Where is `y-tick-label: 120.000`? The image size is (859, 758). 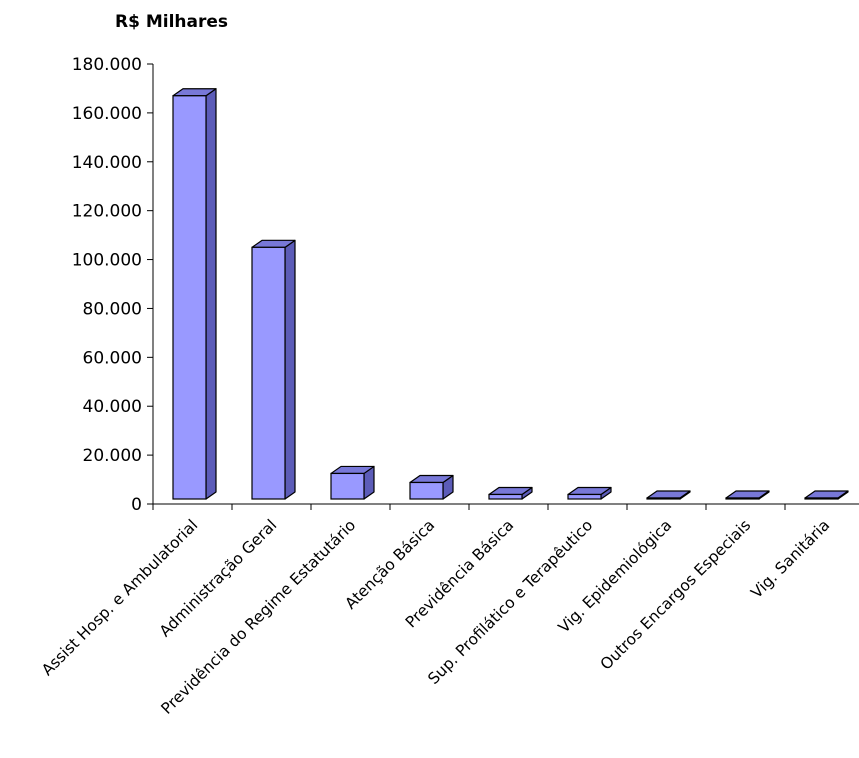
y-tick-label: 120.000 is located at coordinates (107, 212).